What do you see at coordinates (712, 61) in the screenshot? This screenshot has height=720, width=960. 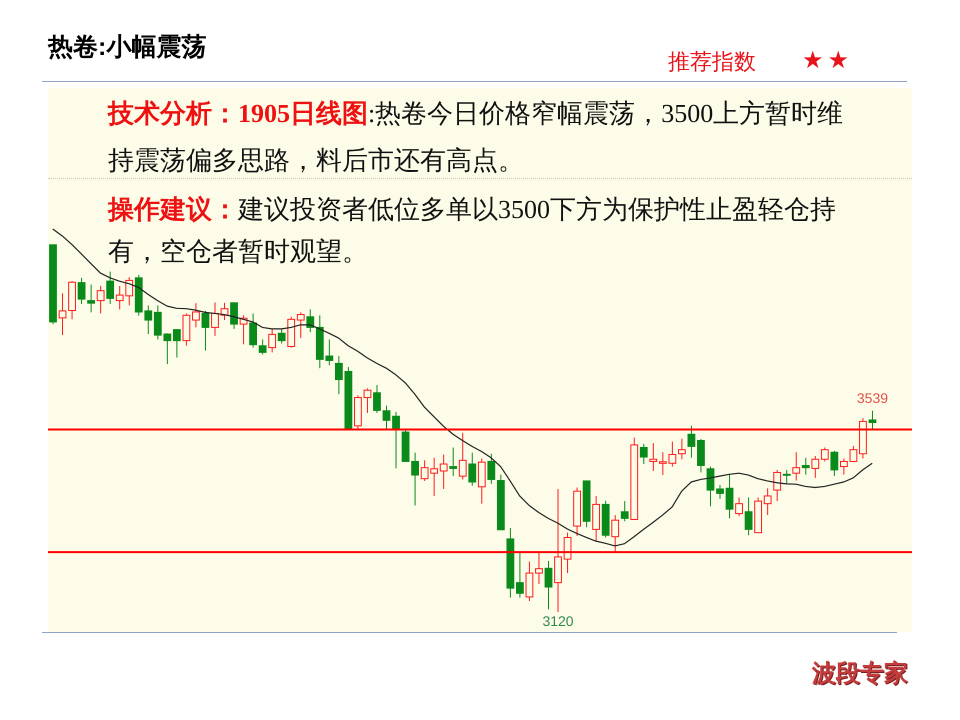 I see `text: 推荐指数` at bounding box center [712, 61].